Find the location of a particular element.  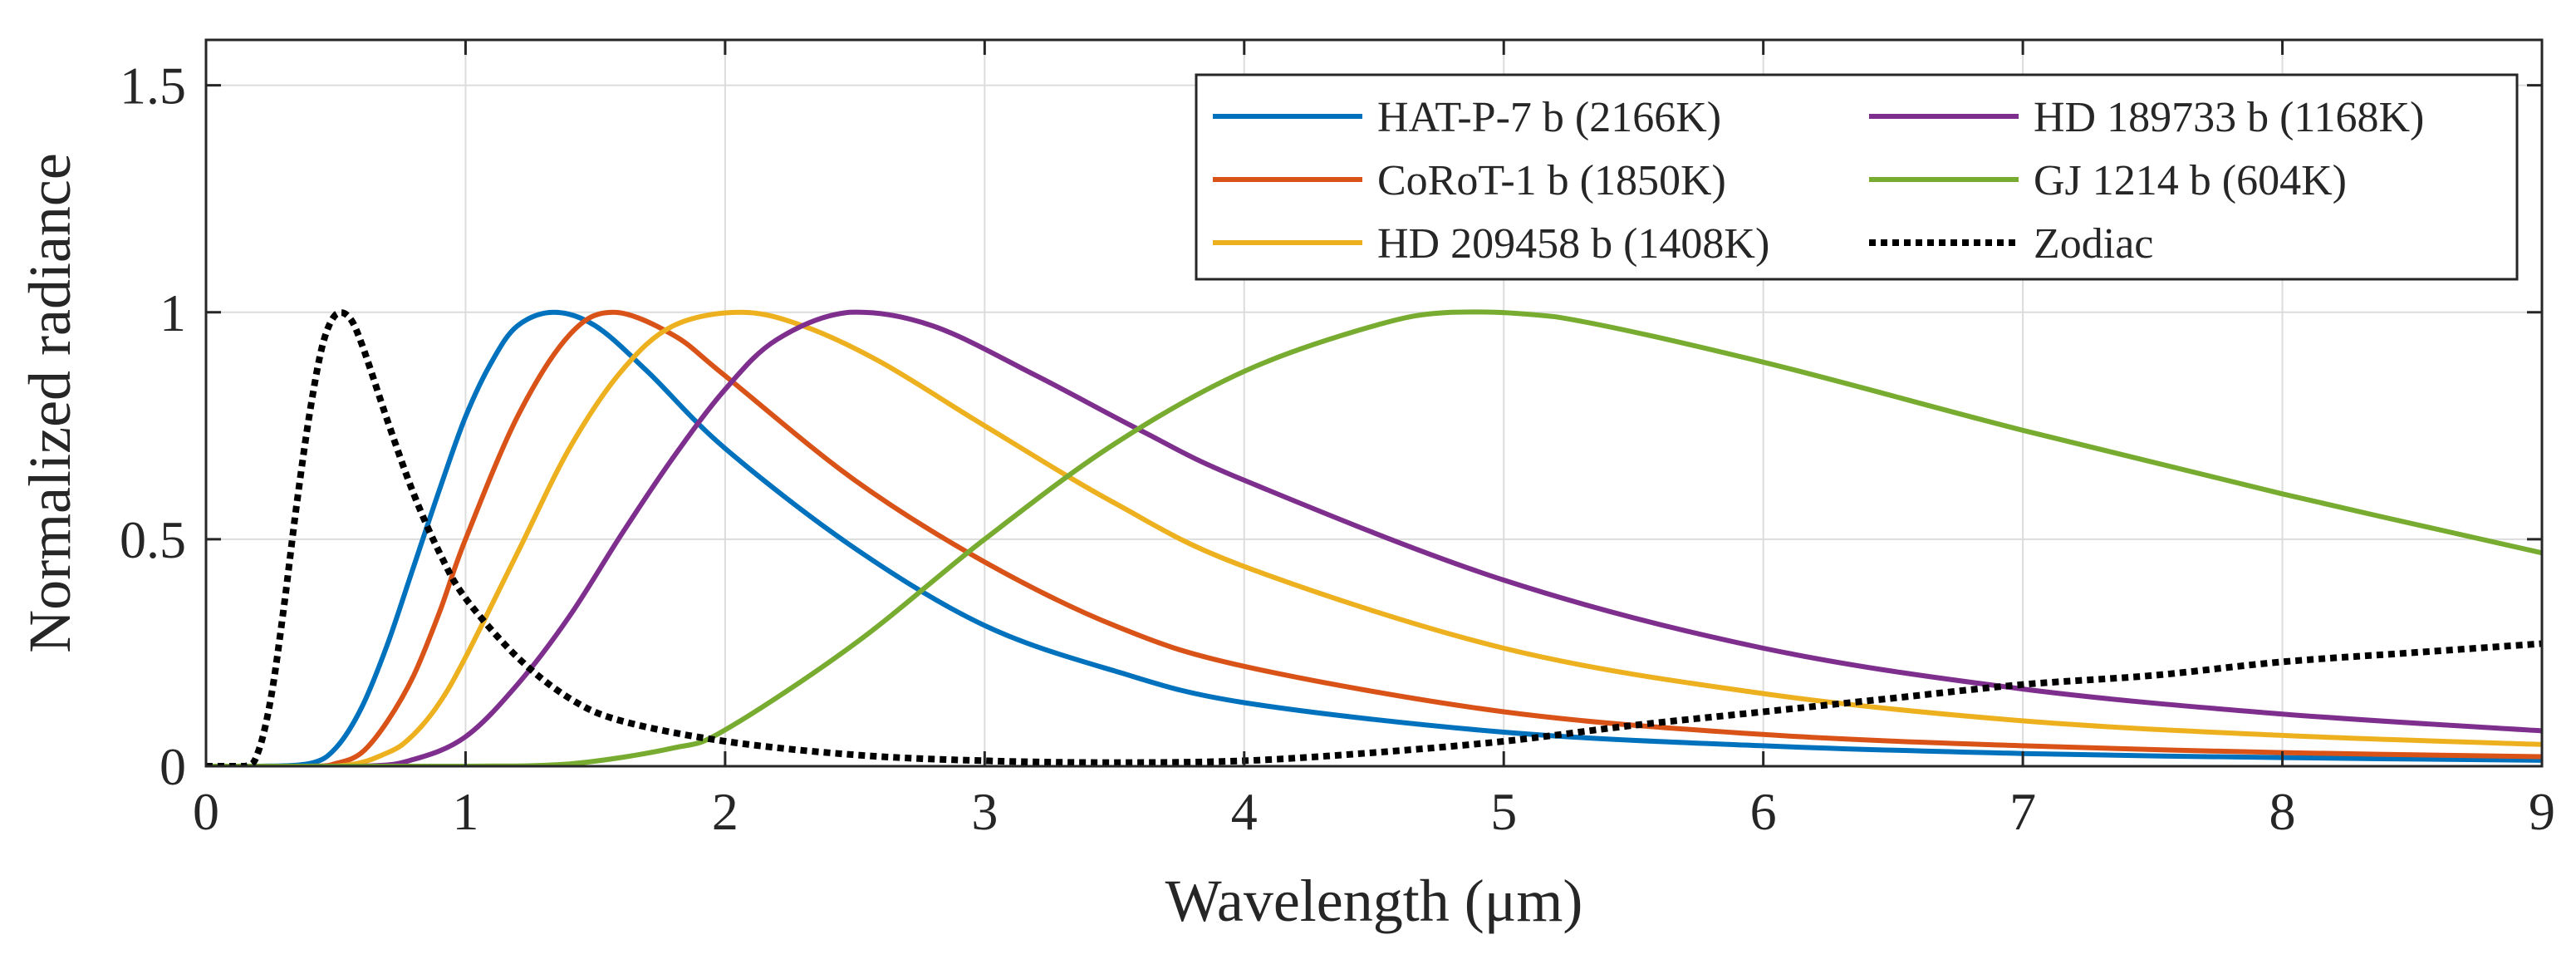

x-tick-label: 5 is located at coordinates (1503, 811).